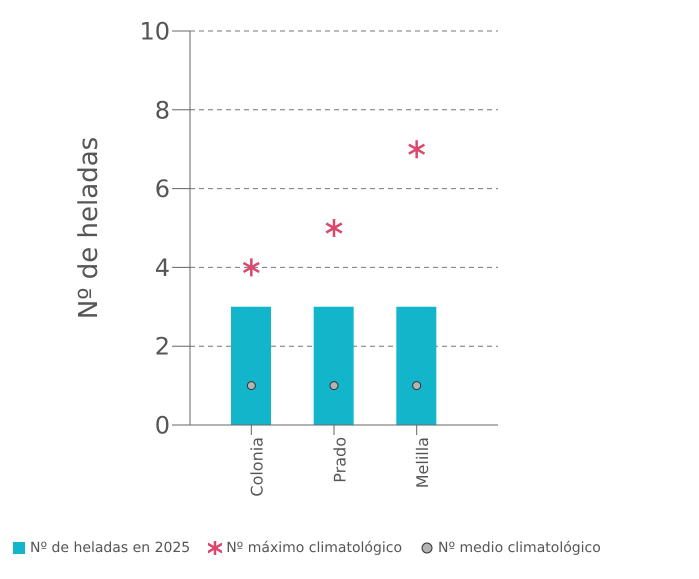 Image resolution: width=699 pixels, height=579 pixels. What do you see at coordinates (313, 548) in the screenshot?
I see `legend-label: Nº máximo climatológico` at bounding box center [313, 548].